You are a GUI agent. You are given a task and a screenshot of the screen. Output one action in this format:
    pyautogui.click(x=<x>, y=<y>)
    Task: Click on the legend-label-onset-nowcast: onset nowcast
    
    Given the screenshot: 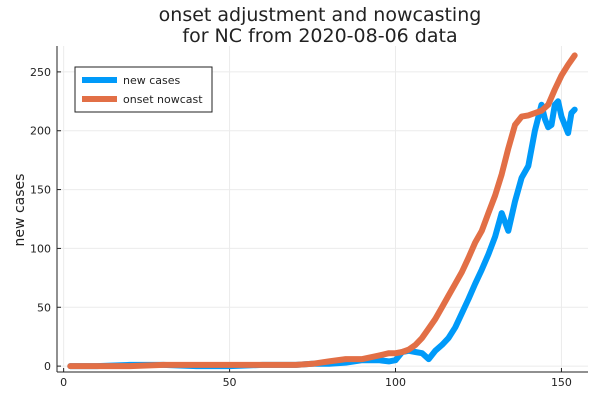 What is the action you would take?
    pyautogui.click(x=163, y=99)
    